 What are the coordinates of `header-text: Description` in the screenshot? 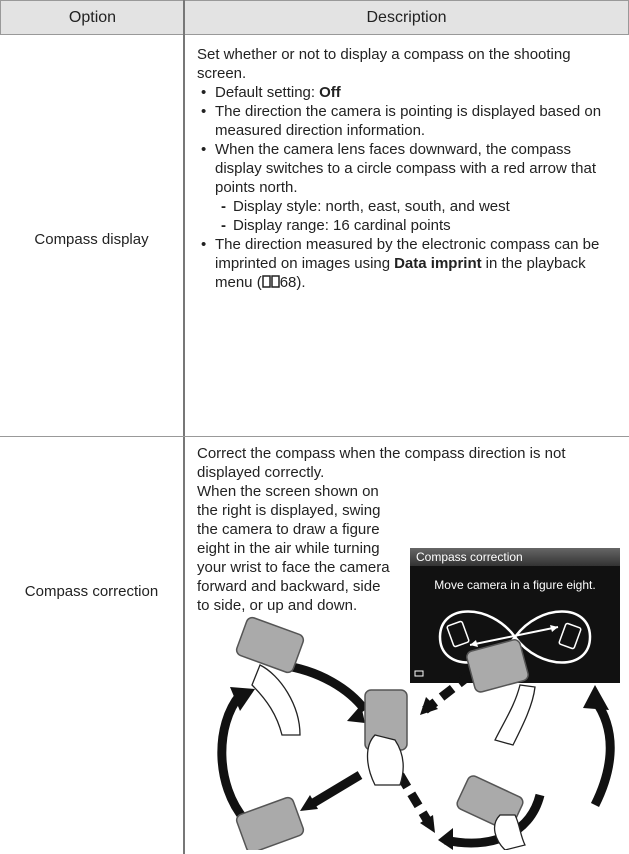 It's located at (406, 17).